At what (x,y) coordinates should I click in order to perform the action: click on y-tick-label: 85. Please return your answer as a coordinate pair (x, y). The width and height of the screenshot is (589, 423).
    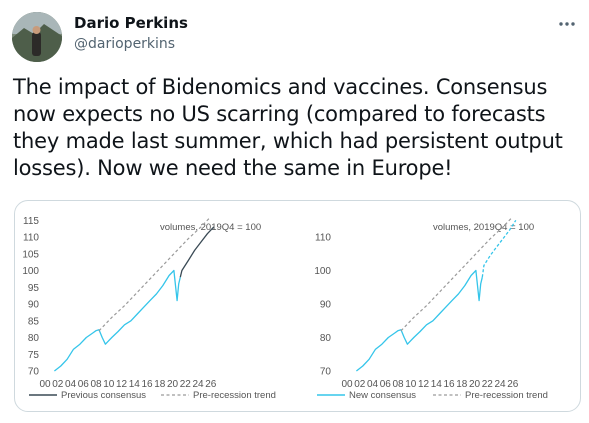
    Looking at the image, I should click on (34, 321).